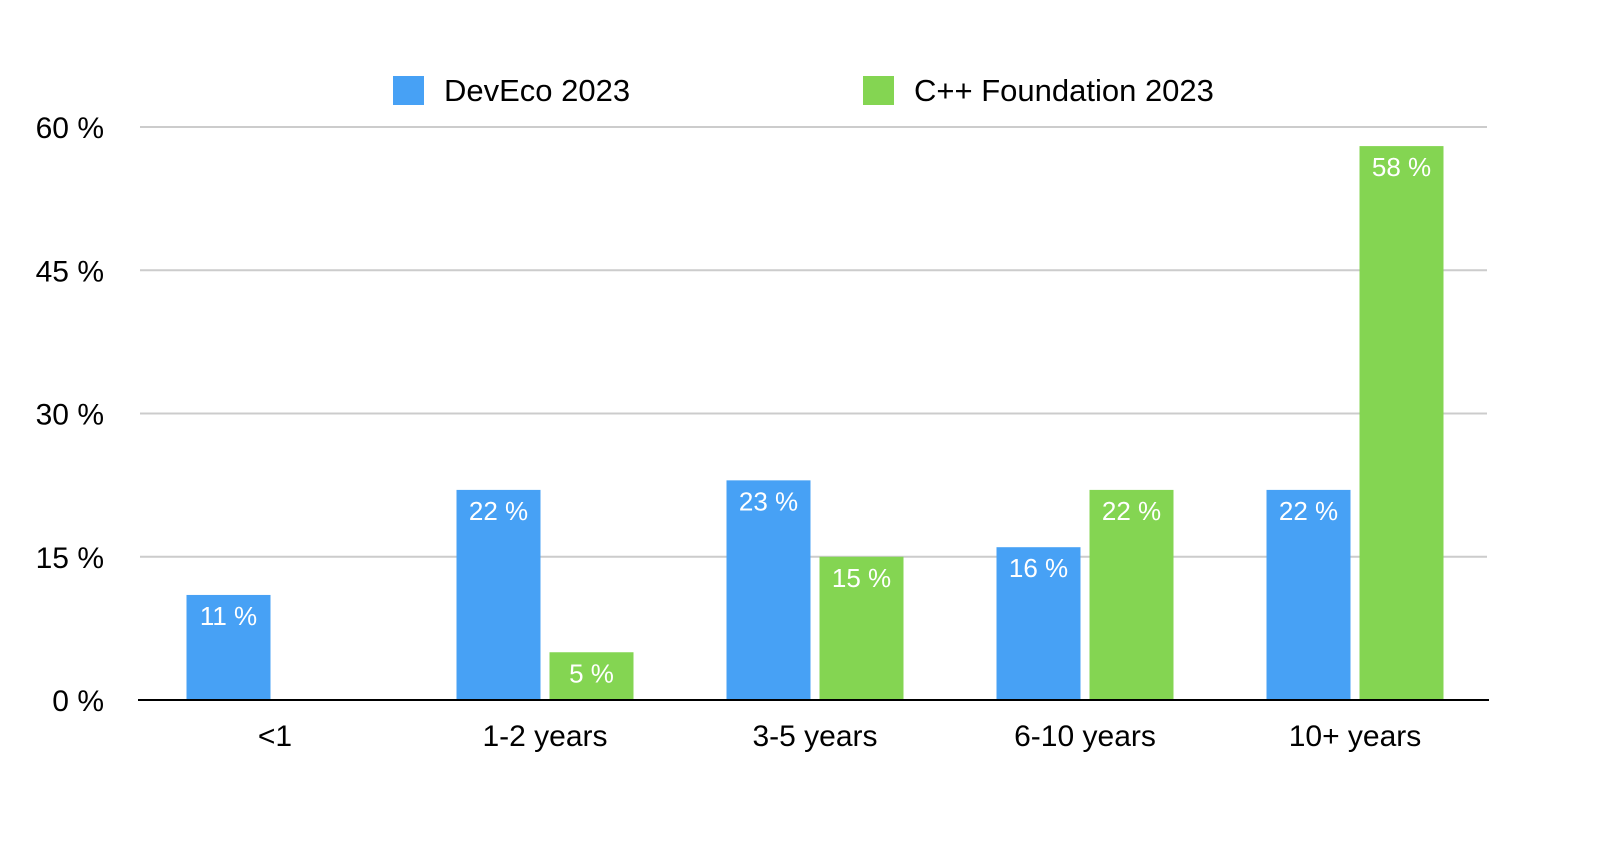 The image size is (1600, 850). What do you see at coordinates (70, 128) in the screenshot?
I see `y-tick-label: 60 %` at bounding box center [70, 128].